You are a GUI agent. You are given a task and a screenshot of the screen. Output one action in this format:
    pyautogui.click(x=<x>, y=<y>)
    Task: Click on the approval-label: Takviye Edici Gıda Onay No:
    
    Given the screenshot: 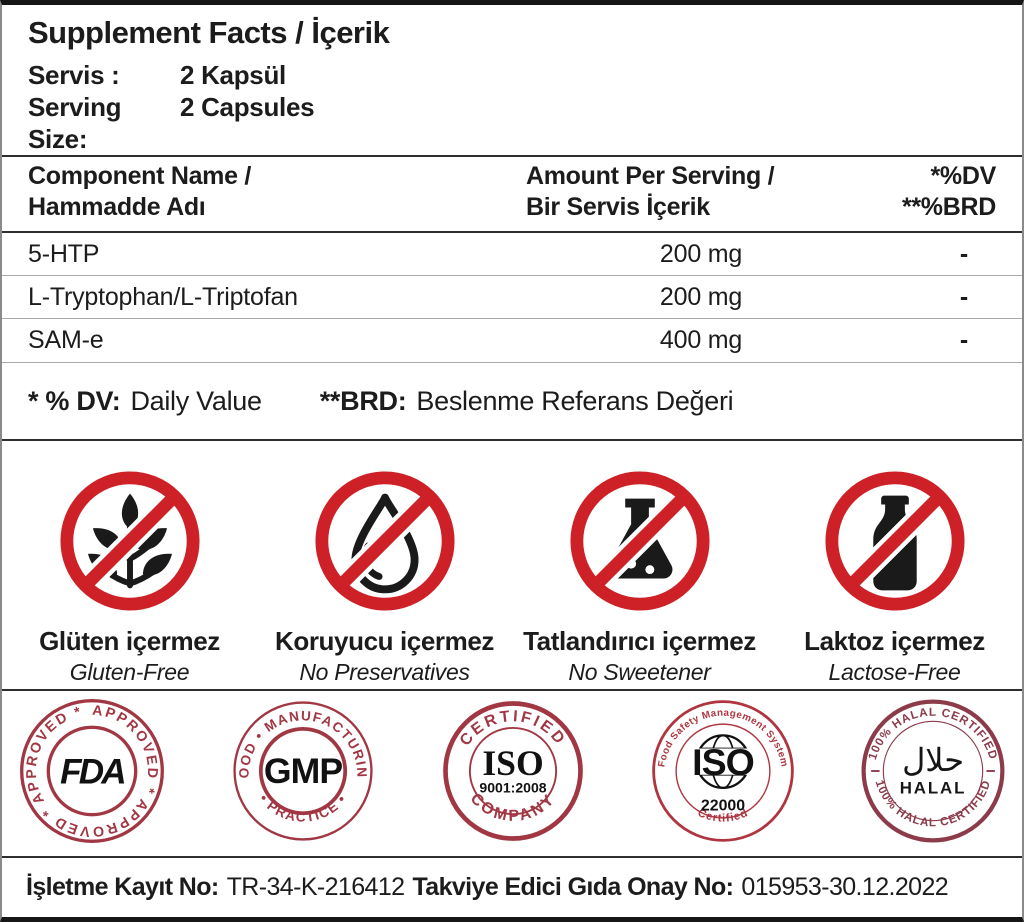 What is the action you would take?
    pyautogui.click(x=573, y=887)
    